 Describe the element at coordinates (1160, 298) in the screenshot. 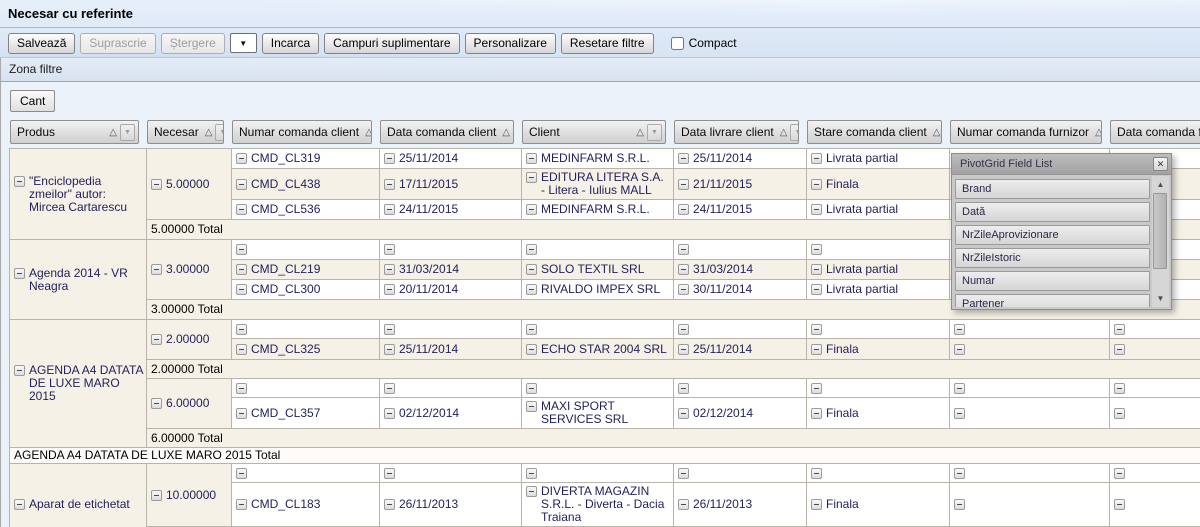

I see `scroll-down-icon: ▼` at that location.